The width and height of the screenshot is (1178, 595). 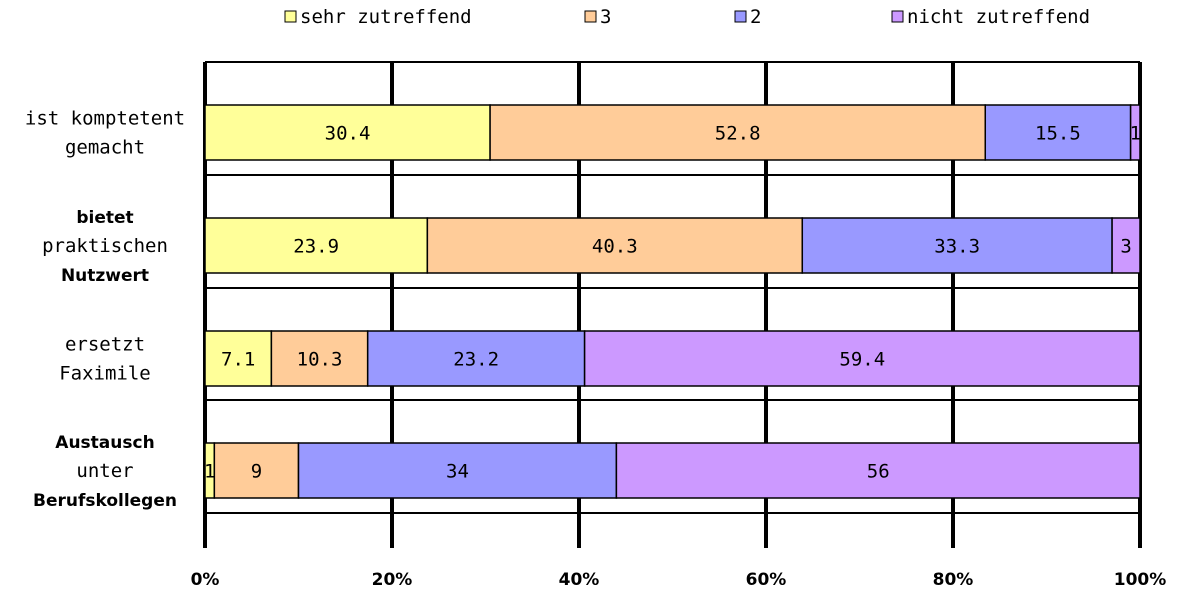 What do you see at coordinates (766, 580) in the screenshot?
I see `x-tick-label: 60%` at bounding box center [766, 580].